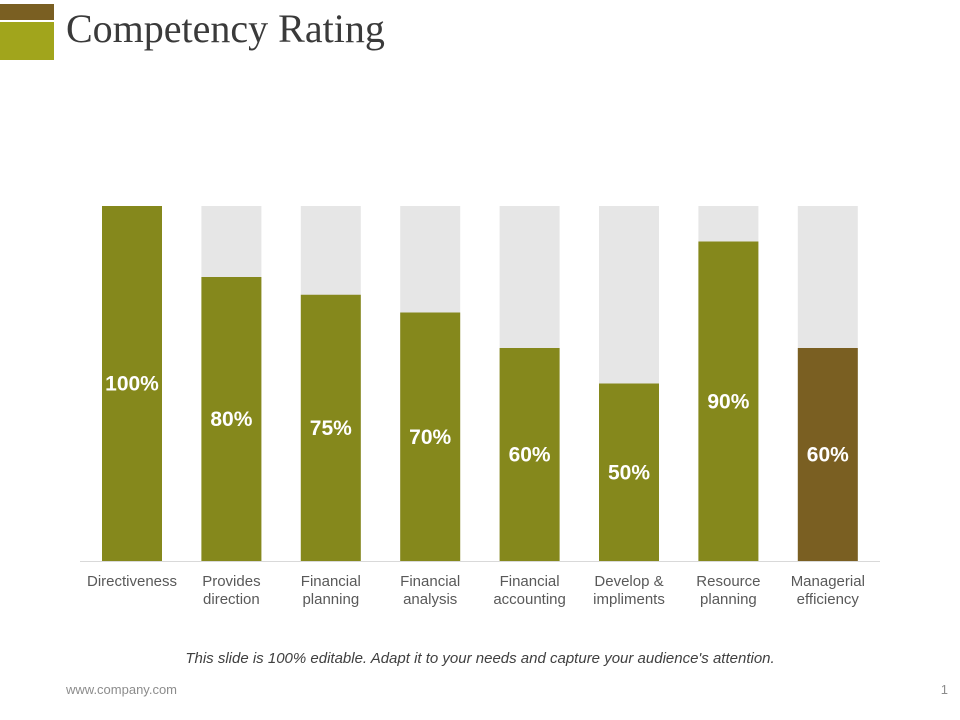 The height and width of the screenshot is (720, 960). What do you see at coordinates (728, 590) in the screenshot?
I see `category-label: Resource planning` at bounding box center [728, 590].